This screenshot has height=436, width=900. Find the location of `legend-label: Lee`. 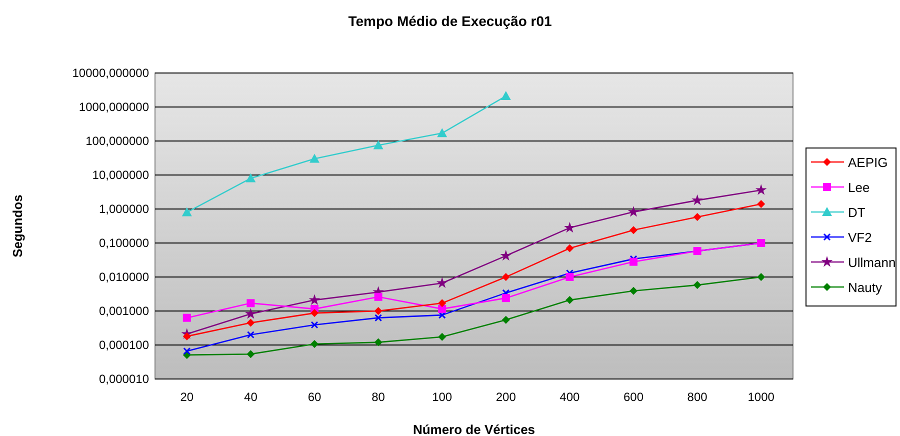

legend-label: Lee is located at coordinates (859, 187).